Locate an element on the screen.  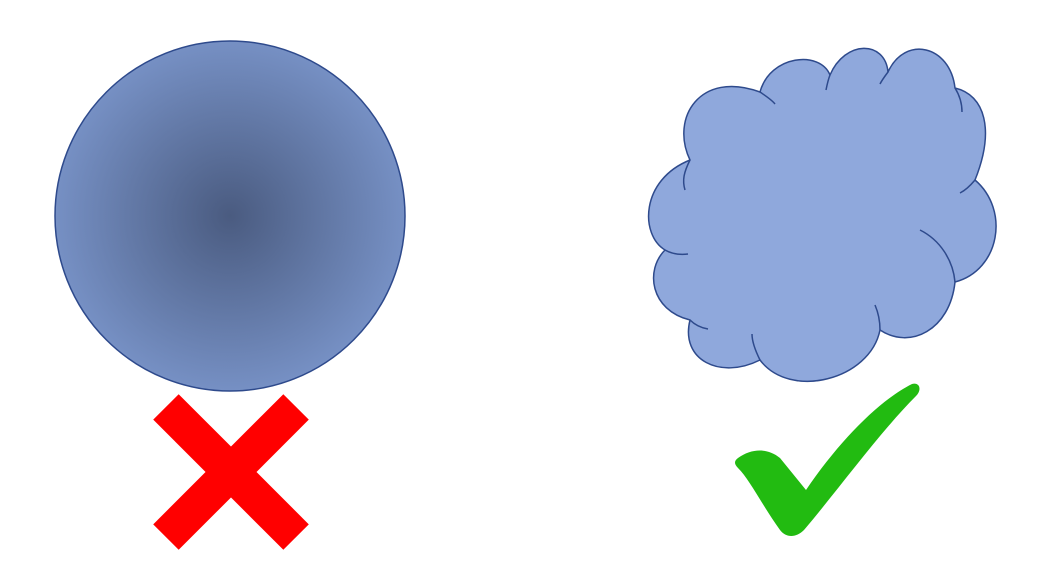
cross-mark-icon is located at coordinates (231, 472).